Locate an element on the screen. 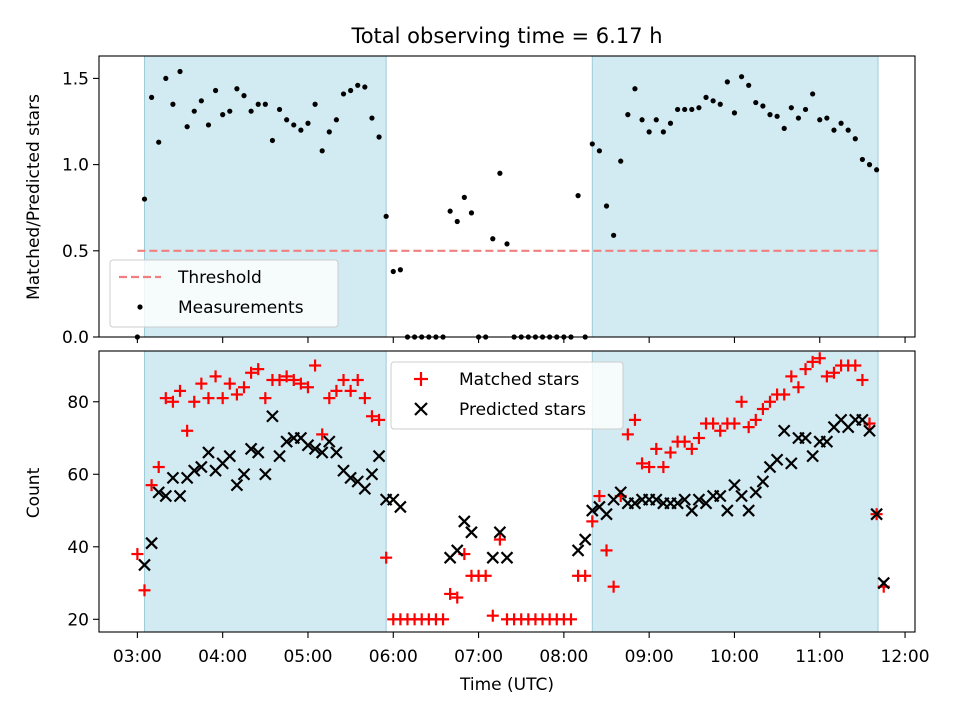  x-tick-label: 03:00 is located at coordinates (137, 657).